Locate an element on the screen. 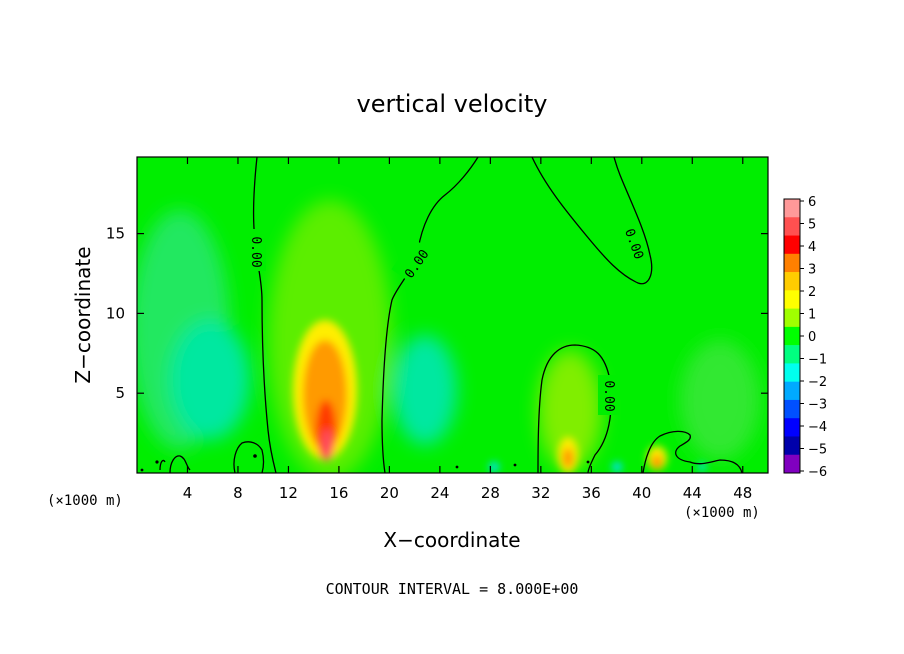  colorbar-label: 2 is located at coordinates (812, 292).